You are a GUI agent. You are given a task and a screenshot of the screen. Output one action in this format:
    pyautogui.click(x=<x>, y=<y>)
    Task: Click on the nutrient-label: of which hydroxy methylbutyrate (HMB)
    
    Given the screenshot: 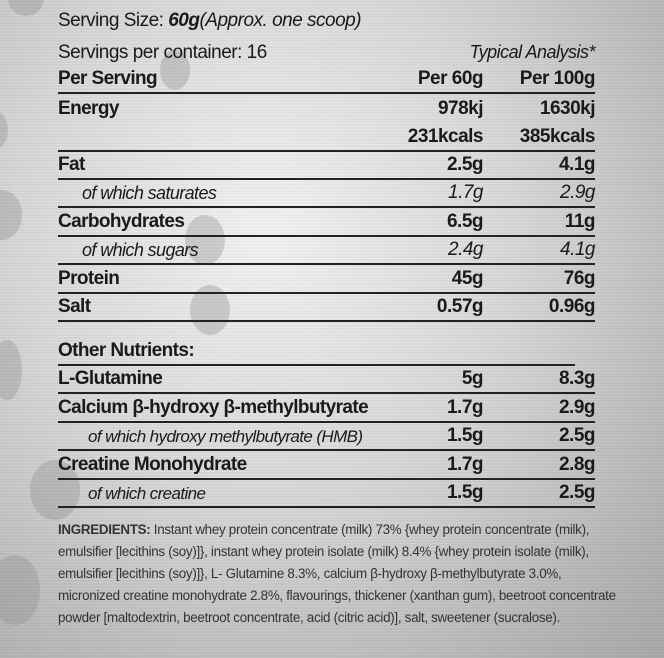 What is the action you would take?
    pyautogui.click(x=225, y=436)
    